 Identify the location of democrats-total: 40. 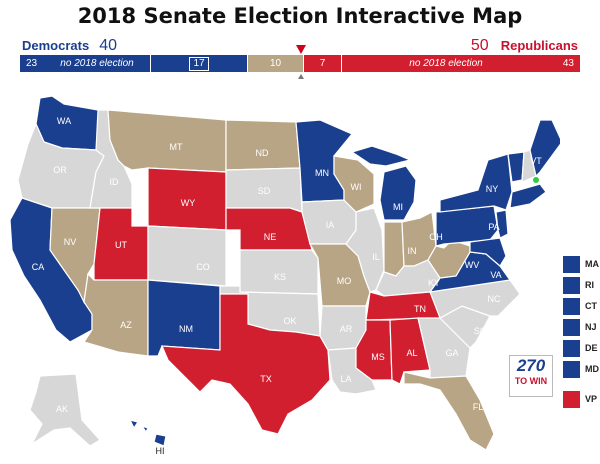
(108, 45).